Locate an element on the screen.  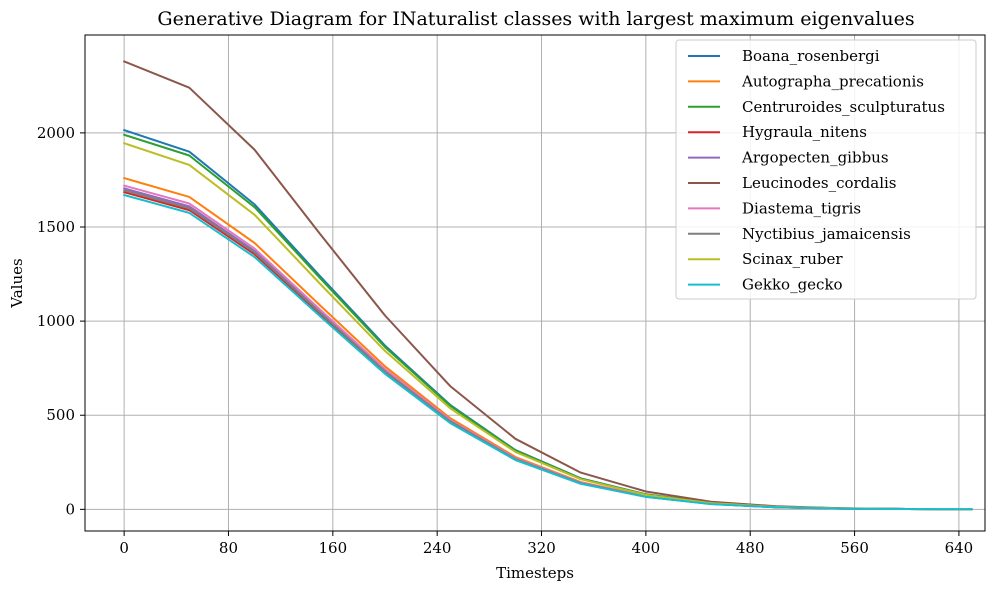
legend-label: Boana_rosenbergi is located at coordinates (811, 56).